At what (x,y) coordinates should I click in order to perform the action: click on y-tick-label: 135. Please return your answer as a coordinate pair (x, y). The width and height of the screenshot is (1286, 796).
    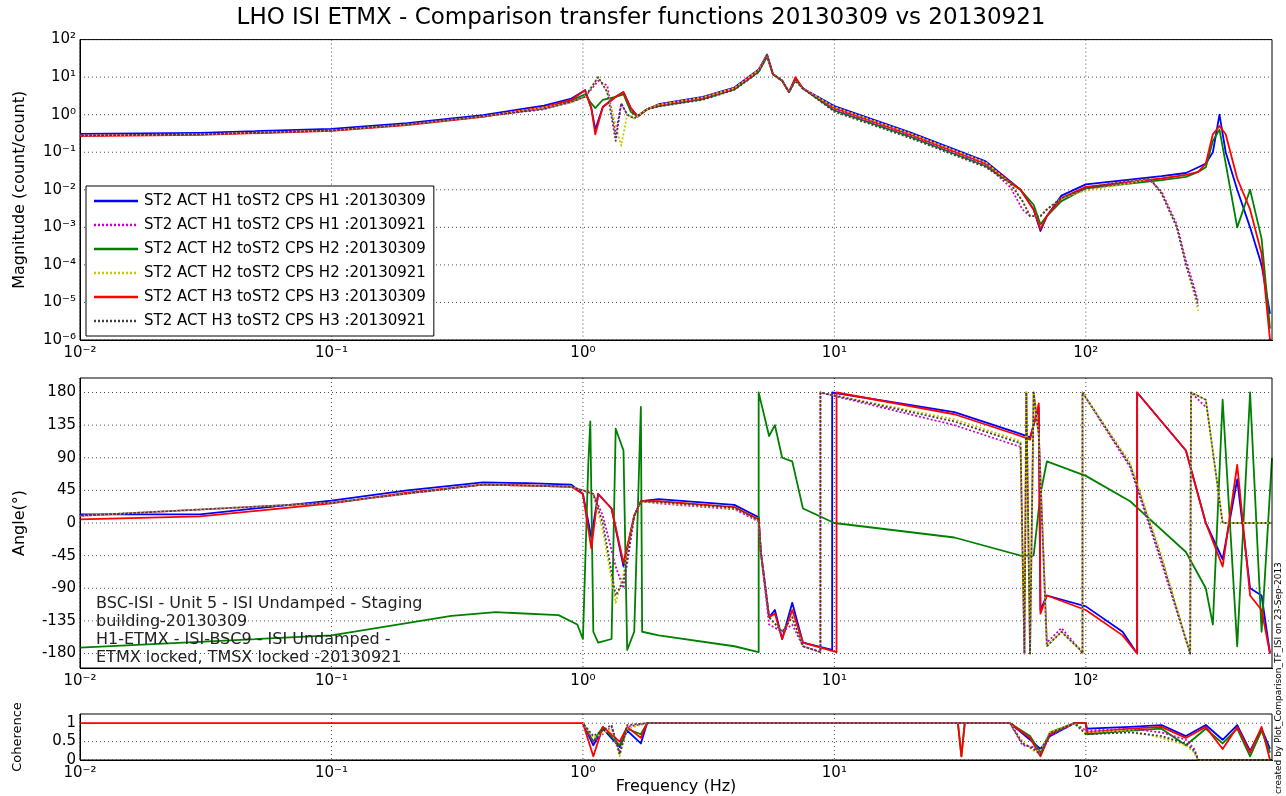
    Looking at the image, I should click on (61, 424).